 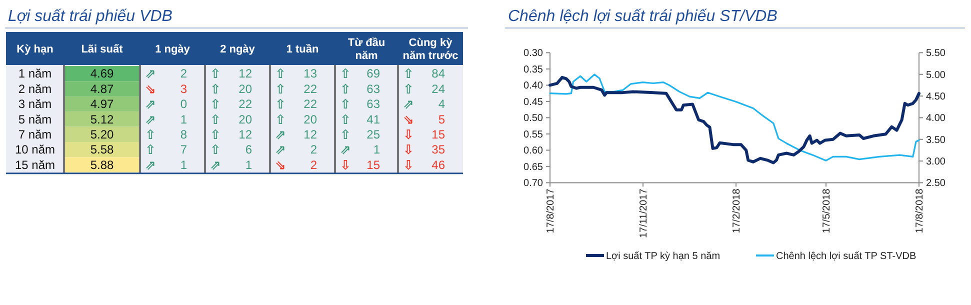 What do you see at coordinates (166, 150) in the screenshot?
I see `text: ⇧ 7` at bounding box center [166, 150].